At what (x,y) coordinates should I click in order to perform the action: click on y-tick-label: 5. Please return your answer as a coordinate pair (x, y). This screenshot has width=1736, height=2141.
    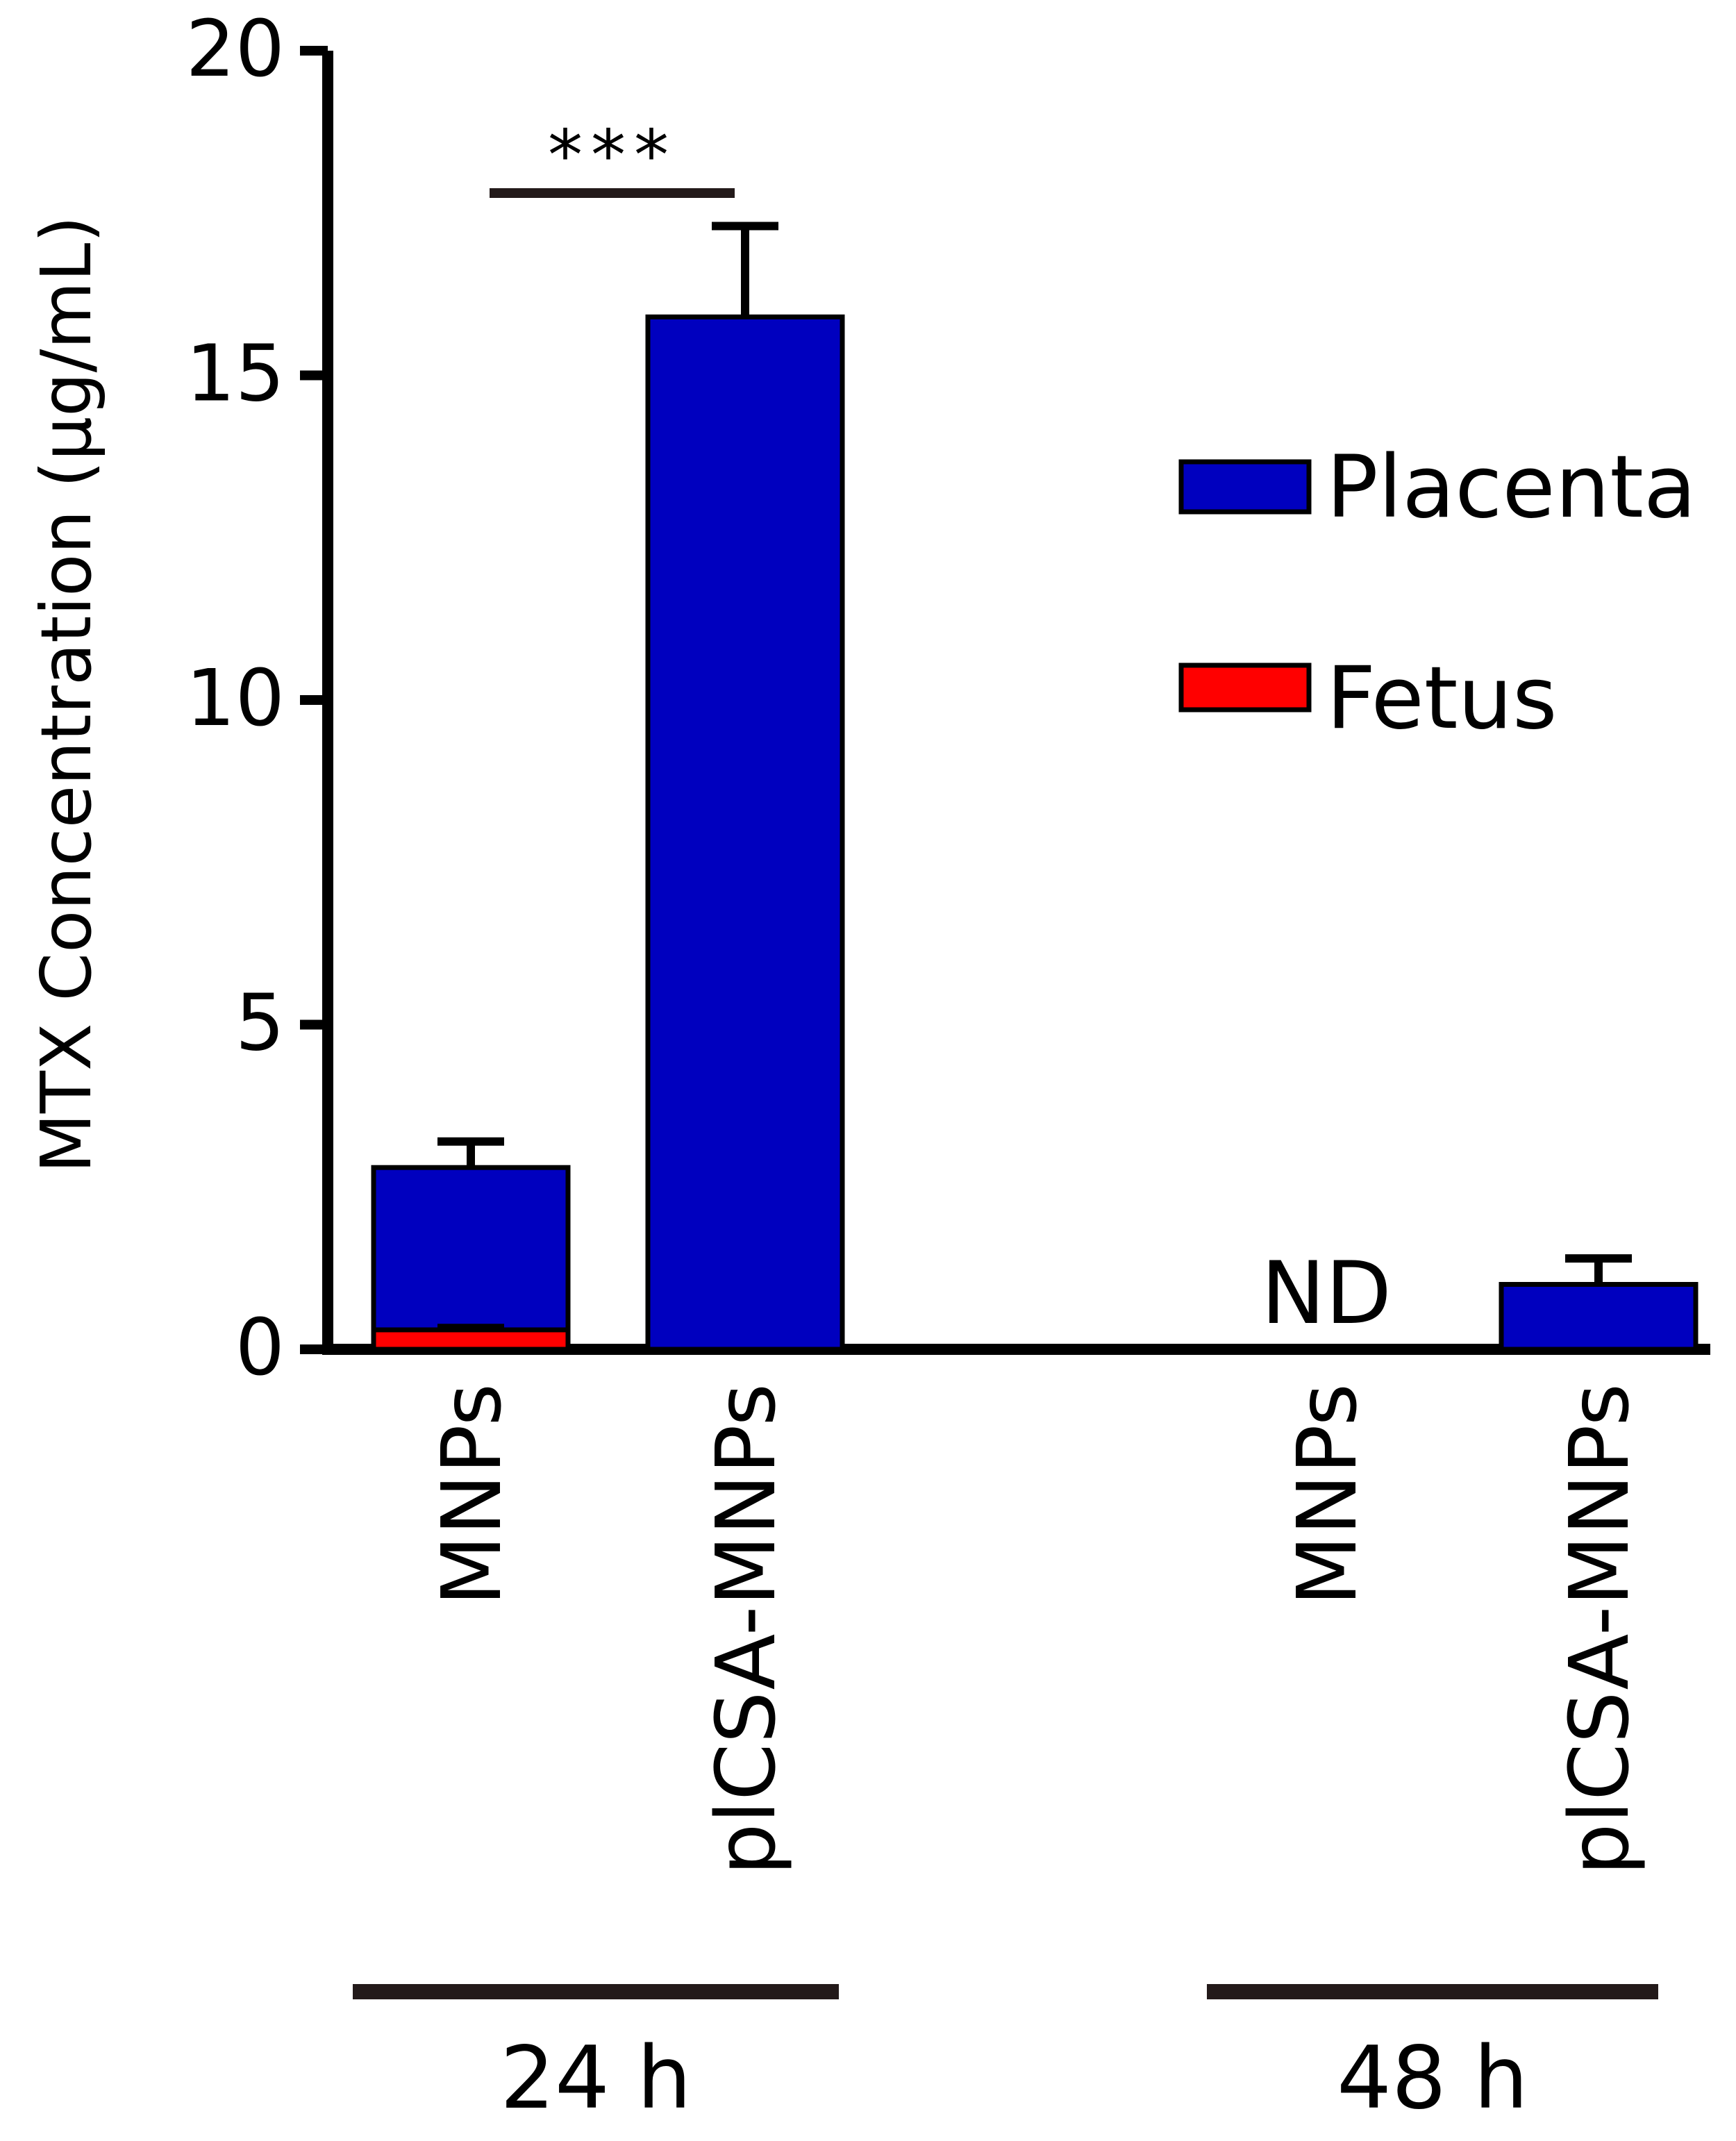
    Looking at the image, I should click on (260, 1023).